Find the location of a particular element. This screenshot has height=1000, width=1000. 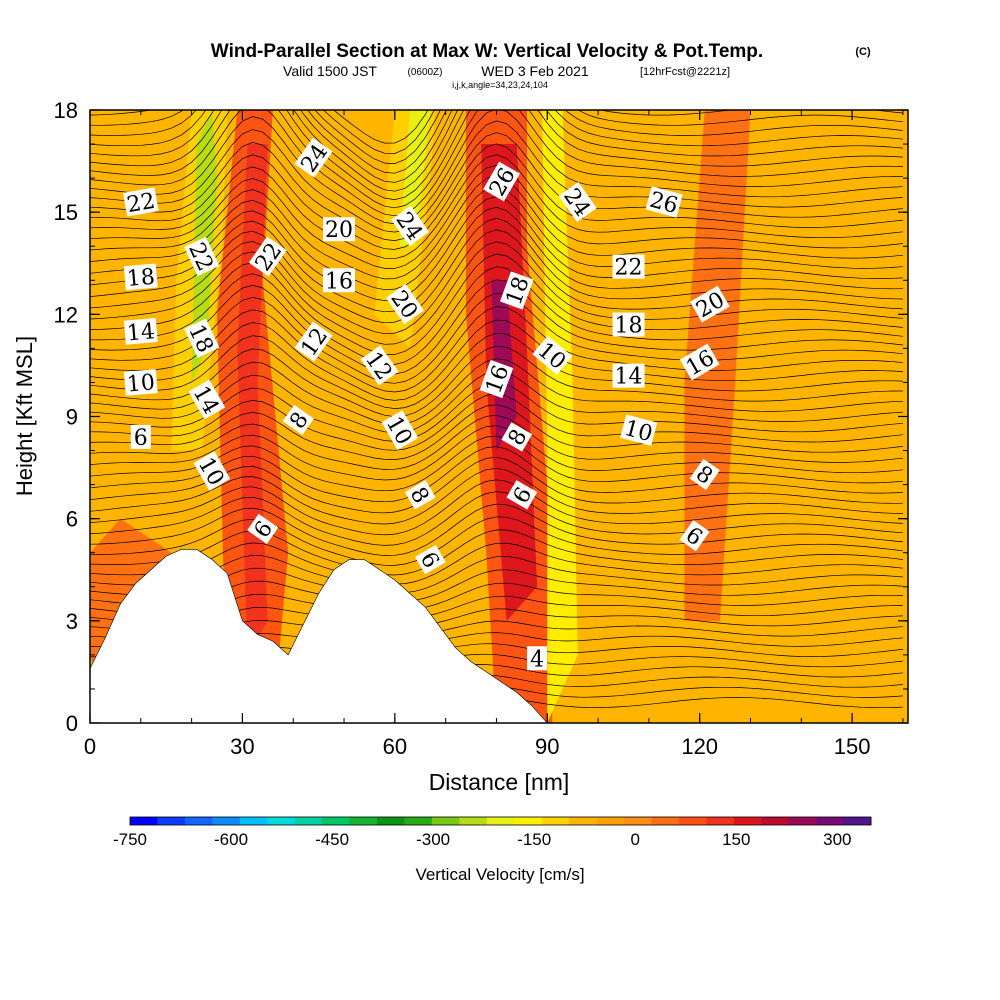

y-tick-label: 12 is located at coordinates (66, 314).